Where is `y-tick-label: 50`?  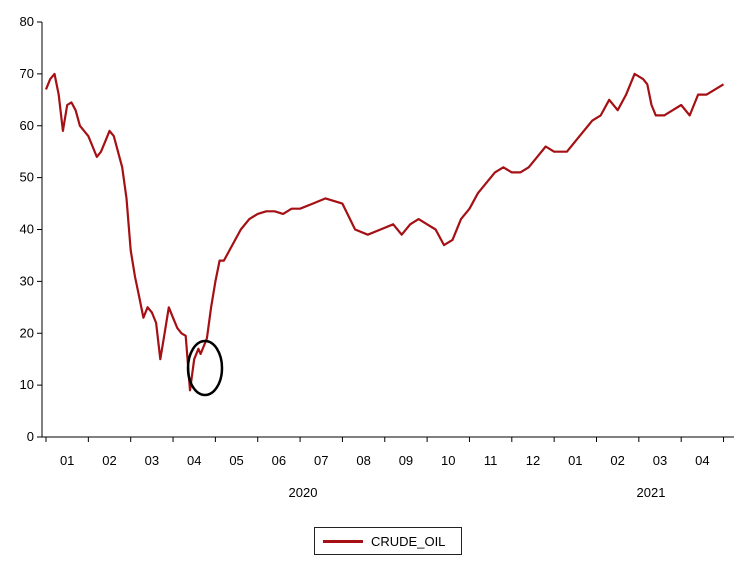 y-tick-label: 50 is located at coordinates (27, 177).